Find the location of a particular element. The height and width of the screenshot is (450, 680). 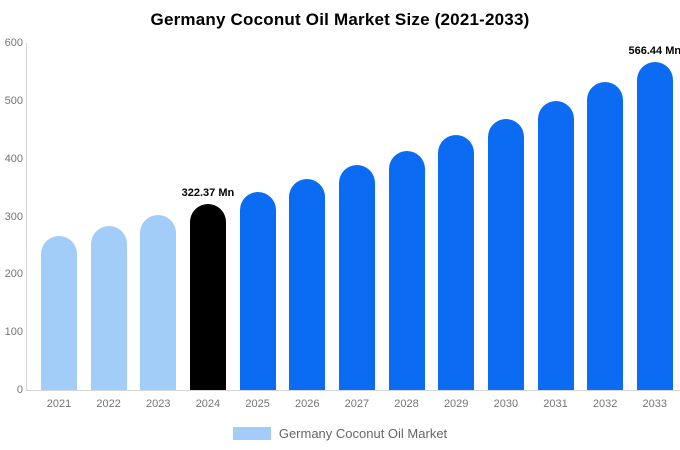

x-tick-label-2022: 2022 is located at coordinates (108, 404).